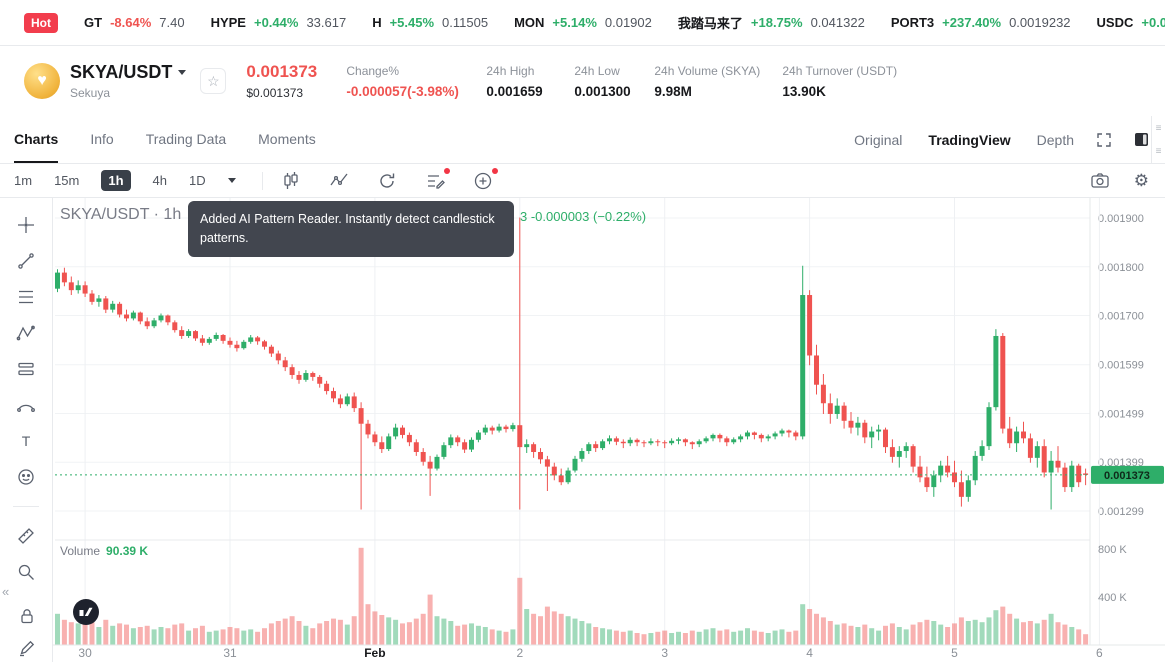 Image resolution: width=1165 pixels, height=662 pixels. I want to click on volume-label: Volume, so click(80, 551).